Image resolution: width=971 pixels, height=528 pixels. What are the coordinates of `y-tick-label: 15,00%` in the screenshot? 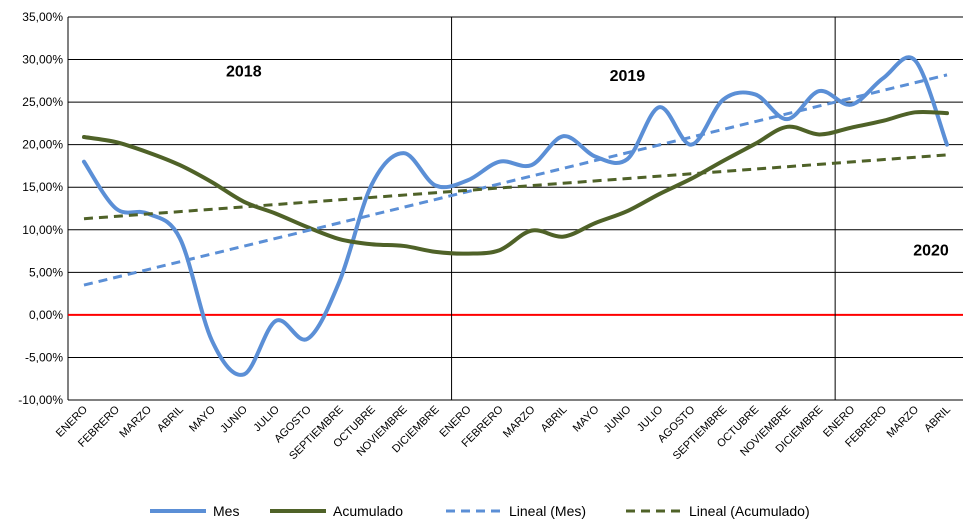 It's located at (42, 187).